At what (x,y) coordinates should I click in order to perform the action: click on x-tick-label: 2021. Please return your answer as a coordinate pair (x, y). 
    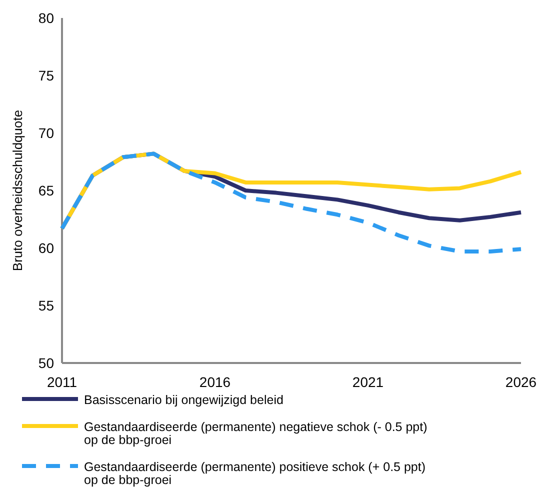
    Looking at the image, I should click on (368, 382).